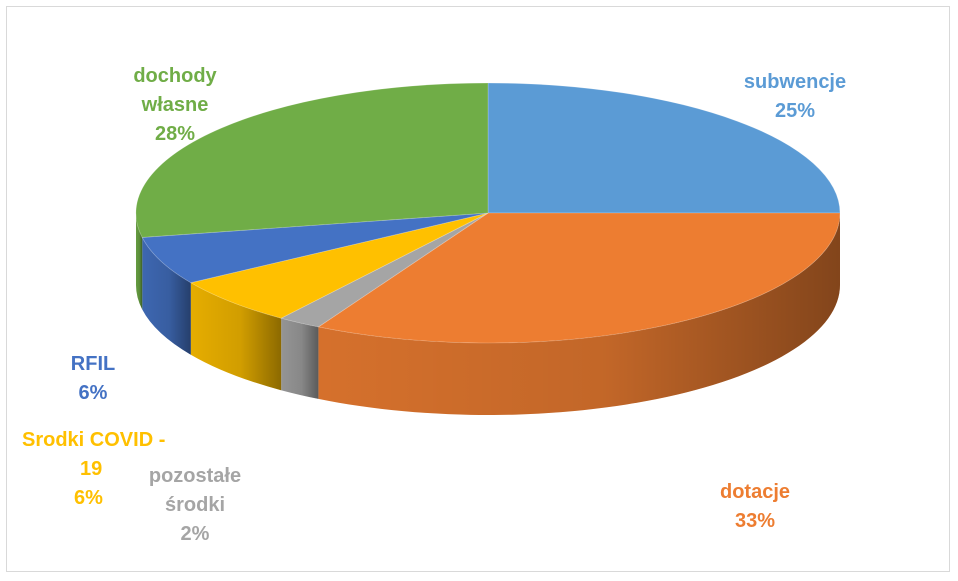 Image resolution: width=958 pixels, height=581 pixels. I want to click on label-covid-value: 6%, so click(88, 498).